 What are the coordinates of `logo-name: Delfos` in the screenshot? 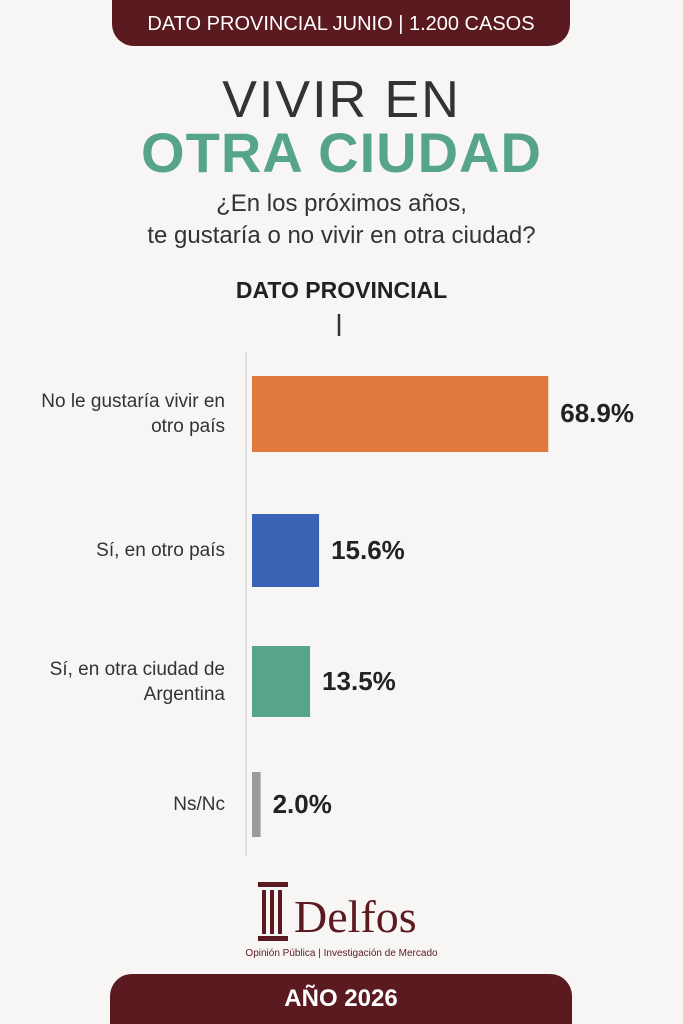 It's located at (355, 916).